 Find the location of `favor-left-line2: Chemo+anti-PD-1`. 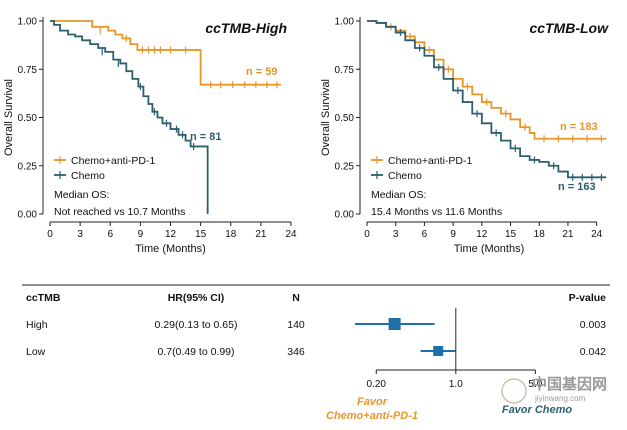

favor-left-line2: Chemo+anti-PD-1 is located at coordinates (372, 416).